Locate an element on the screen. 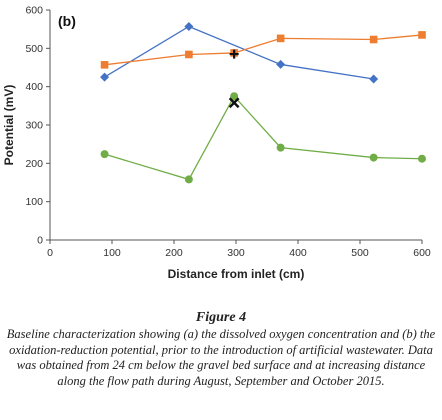 This screenshot has height=420, width=442. figure-title: Figure 4 is located at coordinates (221, 317).